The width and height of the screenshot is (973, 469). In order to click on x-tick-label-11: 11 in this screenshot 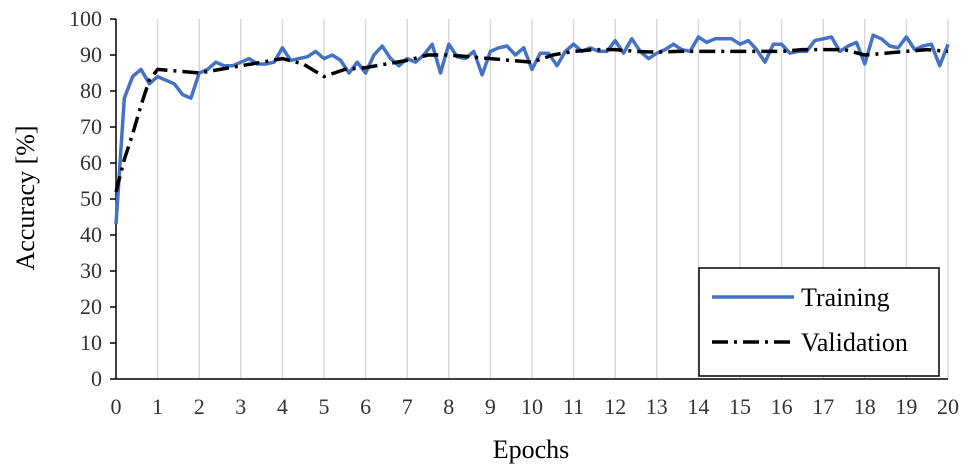, I will do `click(573, 406)`.